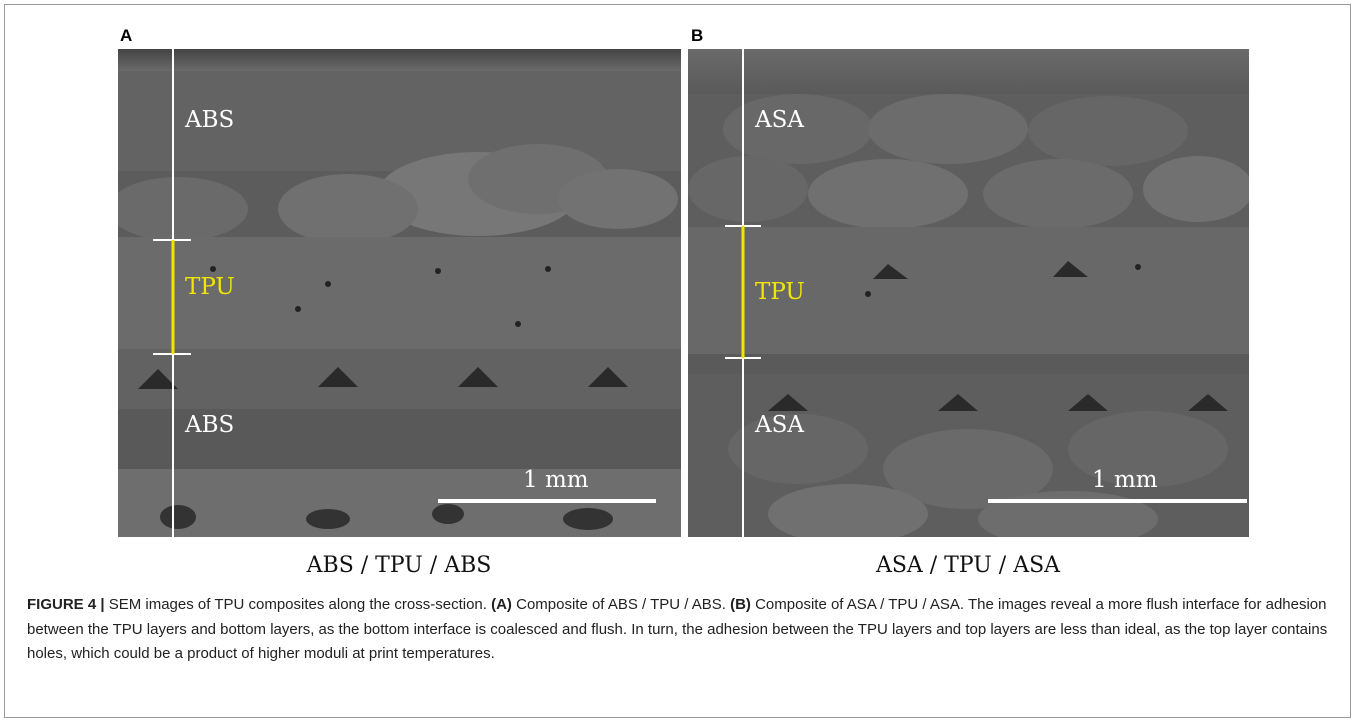 This screenshot has height=724, width=1357. I want to click on figure-caption-label: FIGURE 4 |, so click(66, 604).